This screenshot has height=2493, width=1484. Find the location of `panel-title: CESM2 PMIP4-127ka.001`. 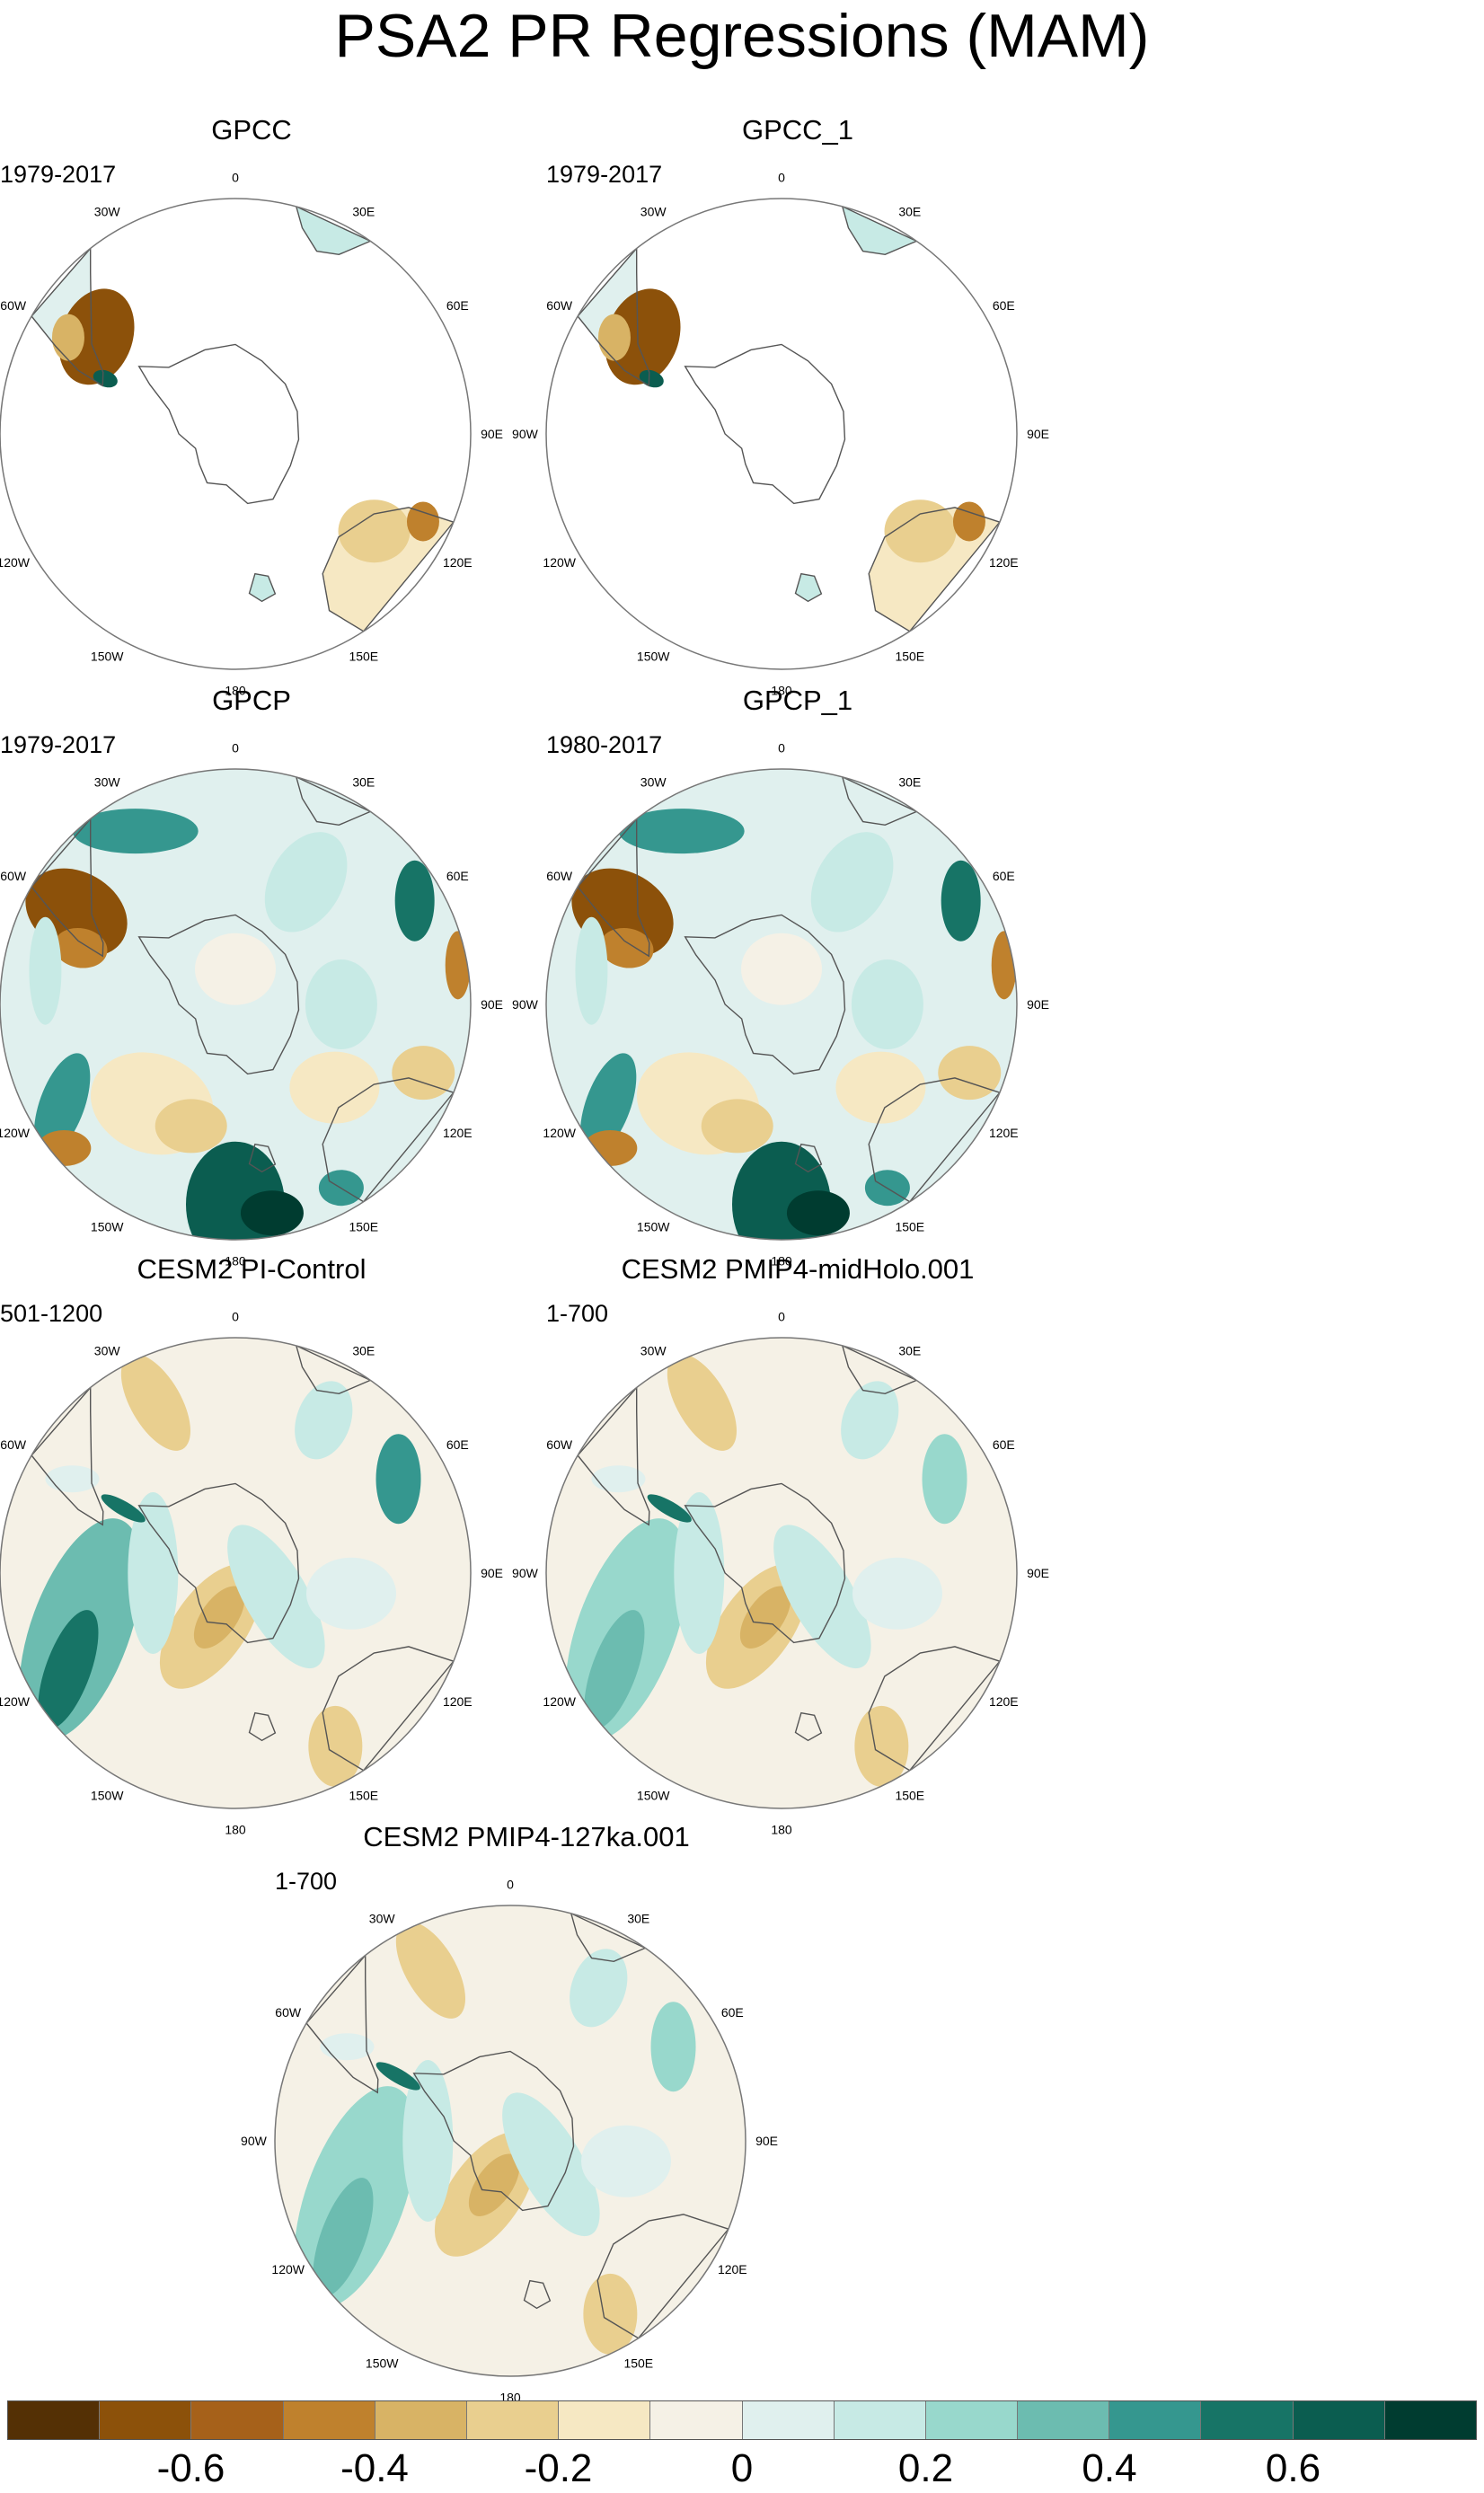

panel-title: CESM2 PMIP4-127ka.001 is located at coordinates (526, 1836).